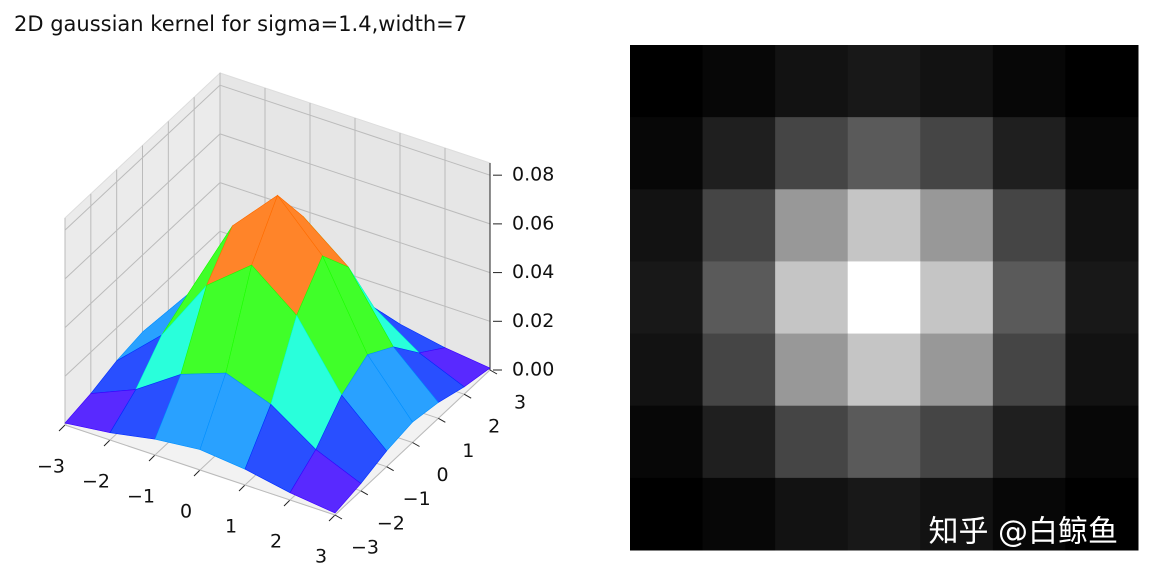  Describe the element at coordinates (325, 481) in the screenshot. I see `surface-face` at that location.